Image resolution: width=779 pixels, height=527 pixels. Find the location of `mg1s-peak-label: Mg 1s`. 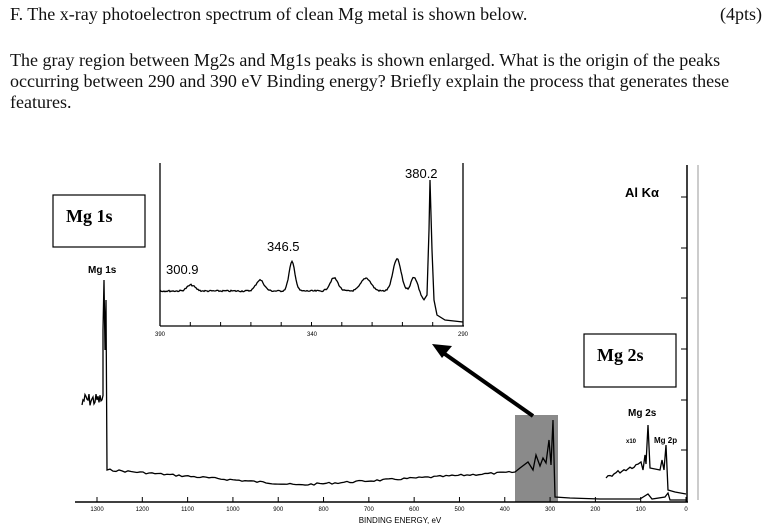

mg1s-peak-label: Mg 1s is located at coordinates (102, 270).